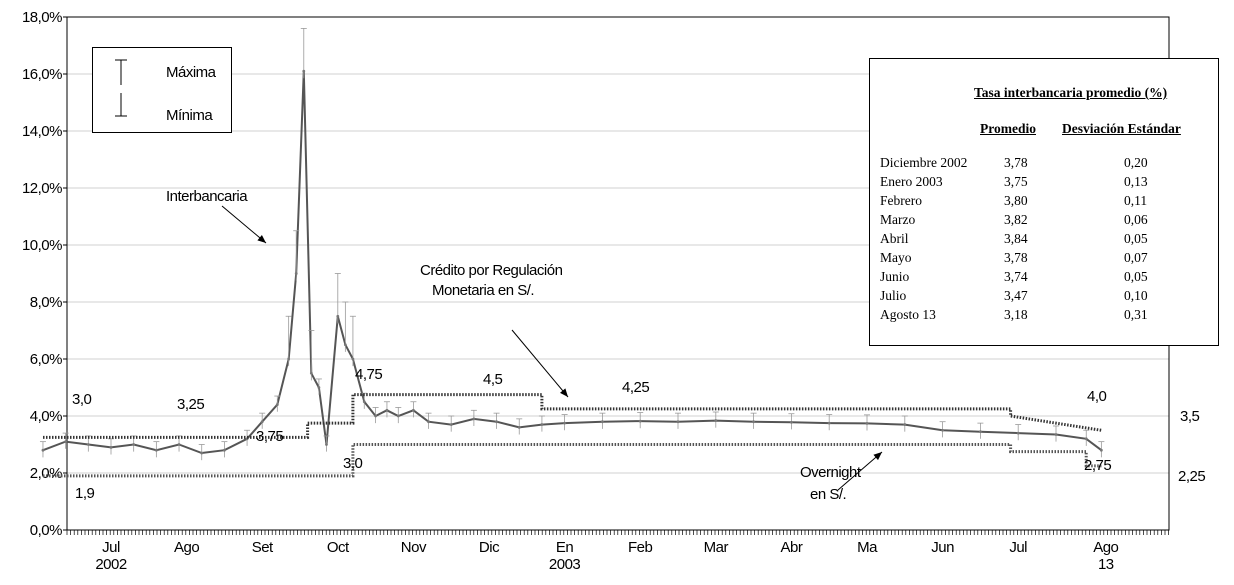 This screenshot has width=1234, height=585. What do you see at coordinates (42, 245) in the screenshot?
I see `y-tick-label: 10,0%` at bounding box center [42, 245].